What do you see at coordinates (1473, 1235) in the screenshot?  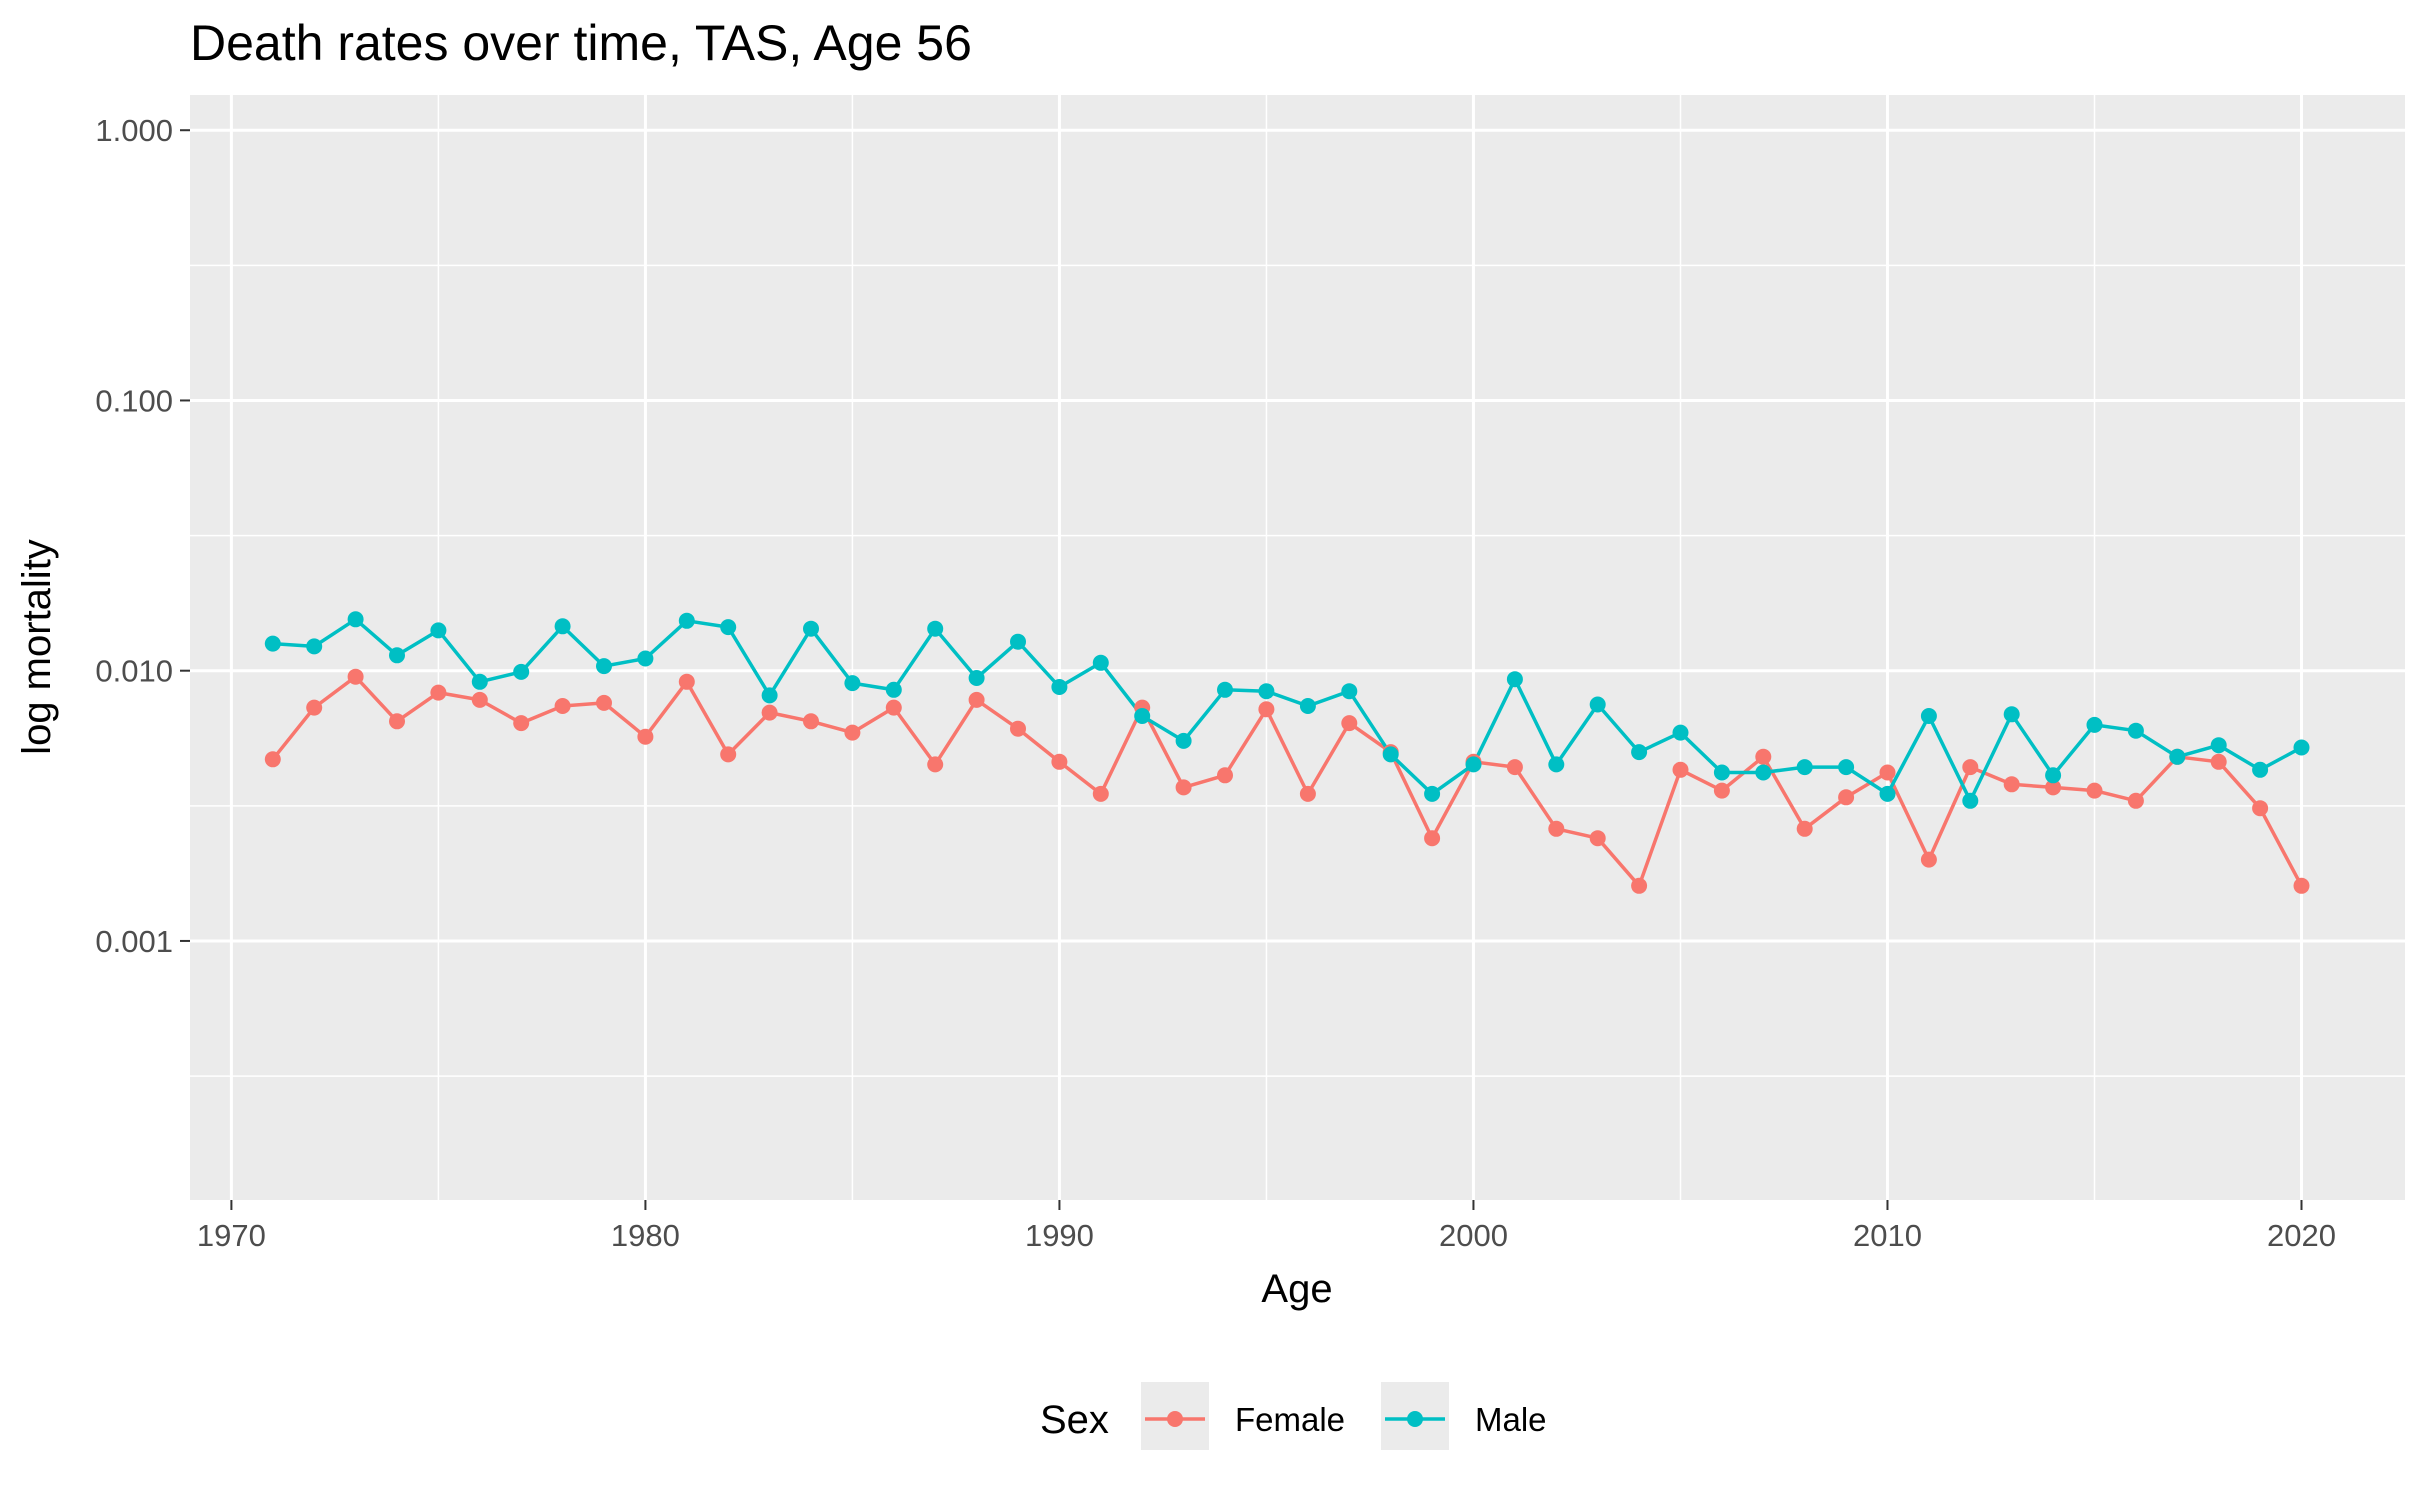 I see `x-tick-label: 2000` at bounding box center [1473, 1235].